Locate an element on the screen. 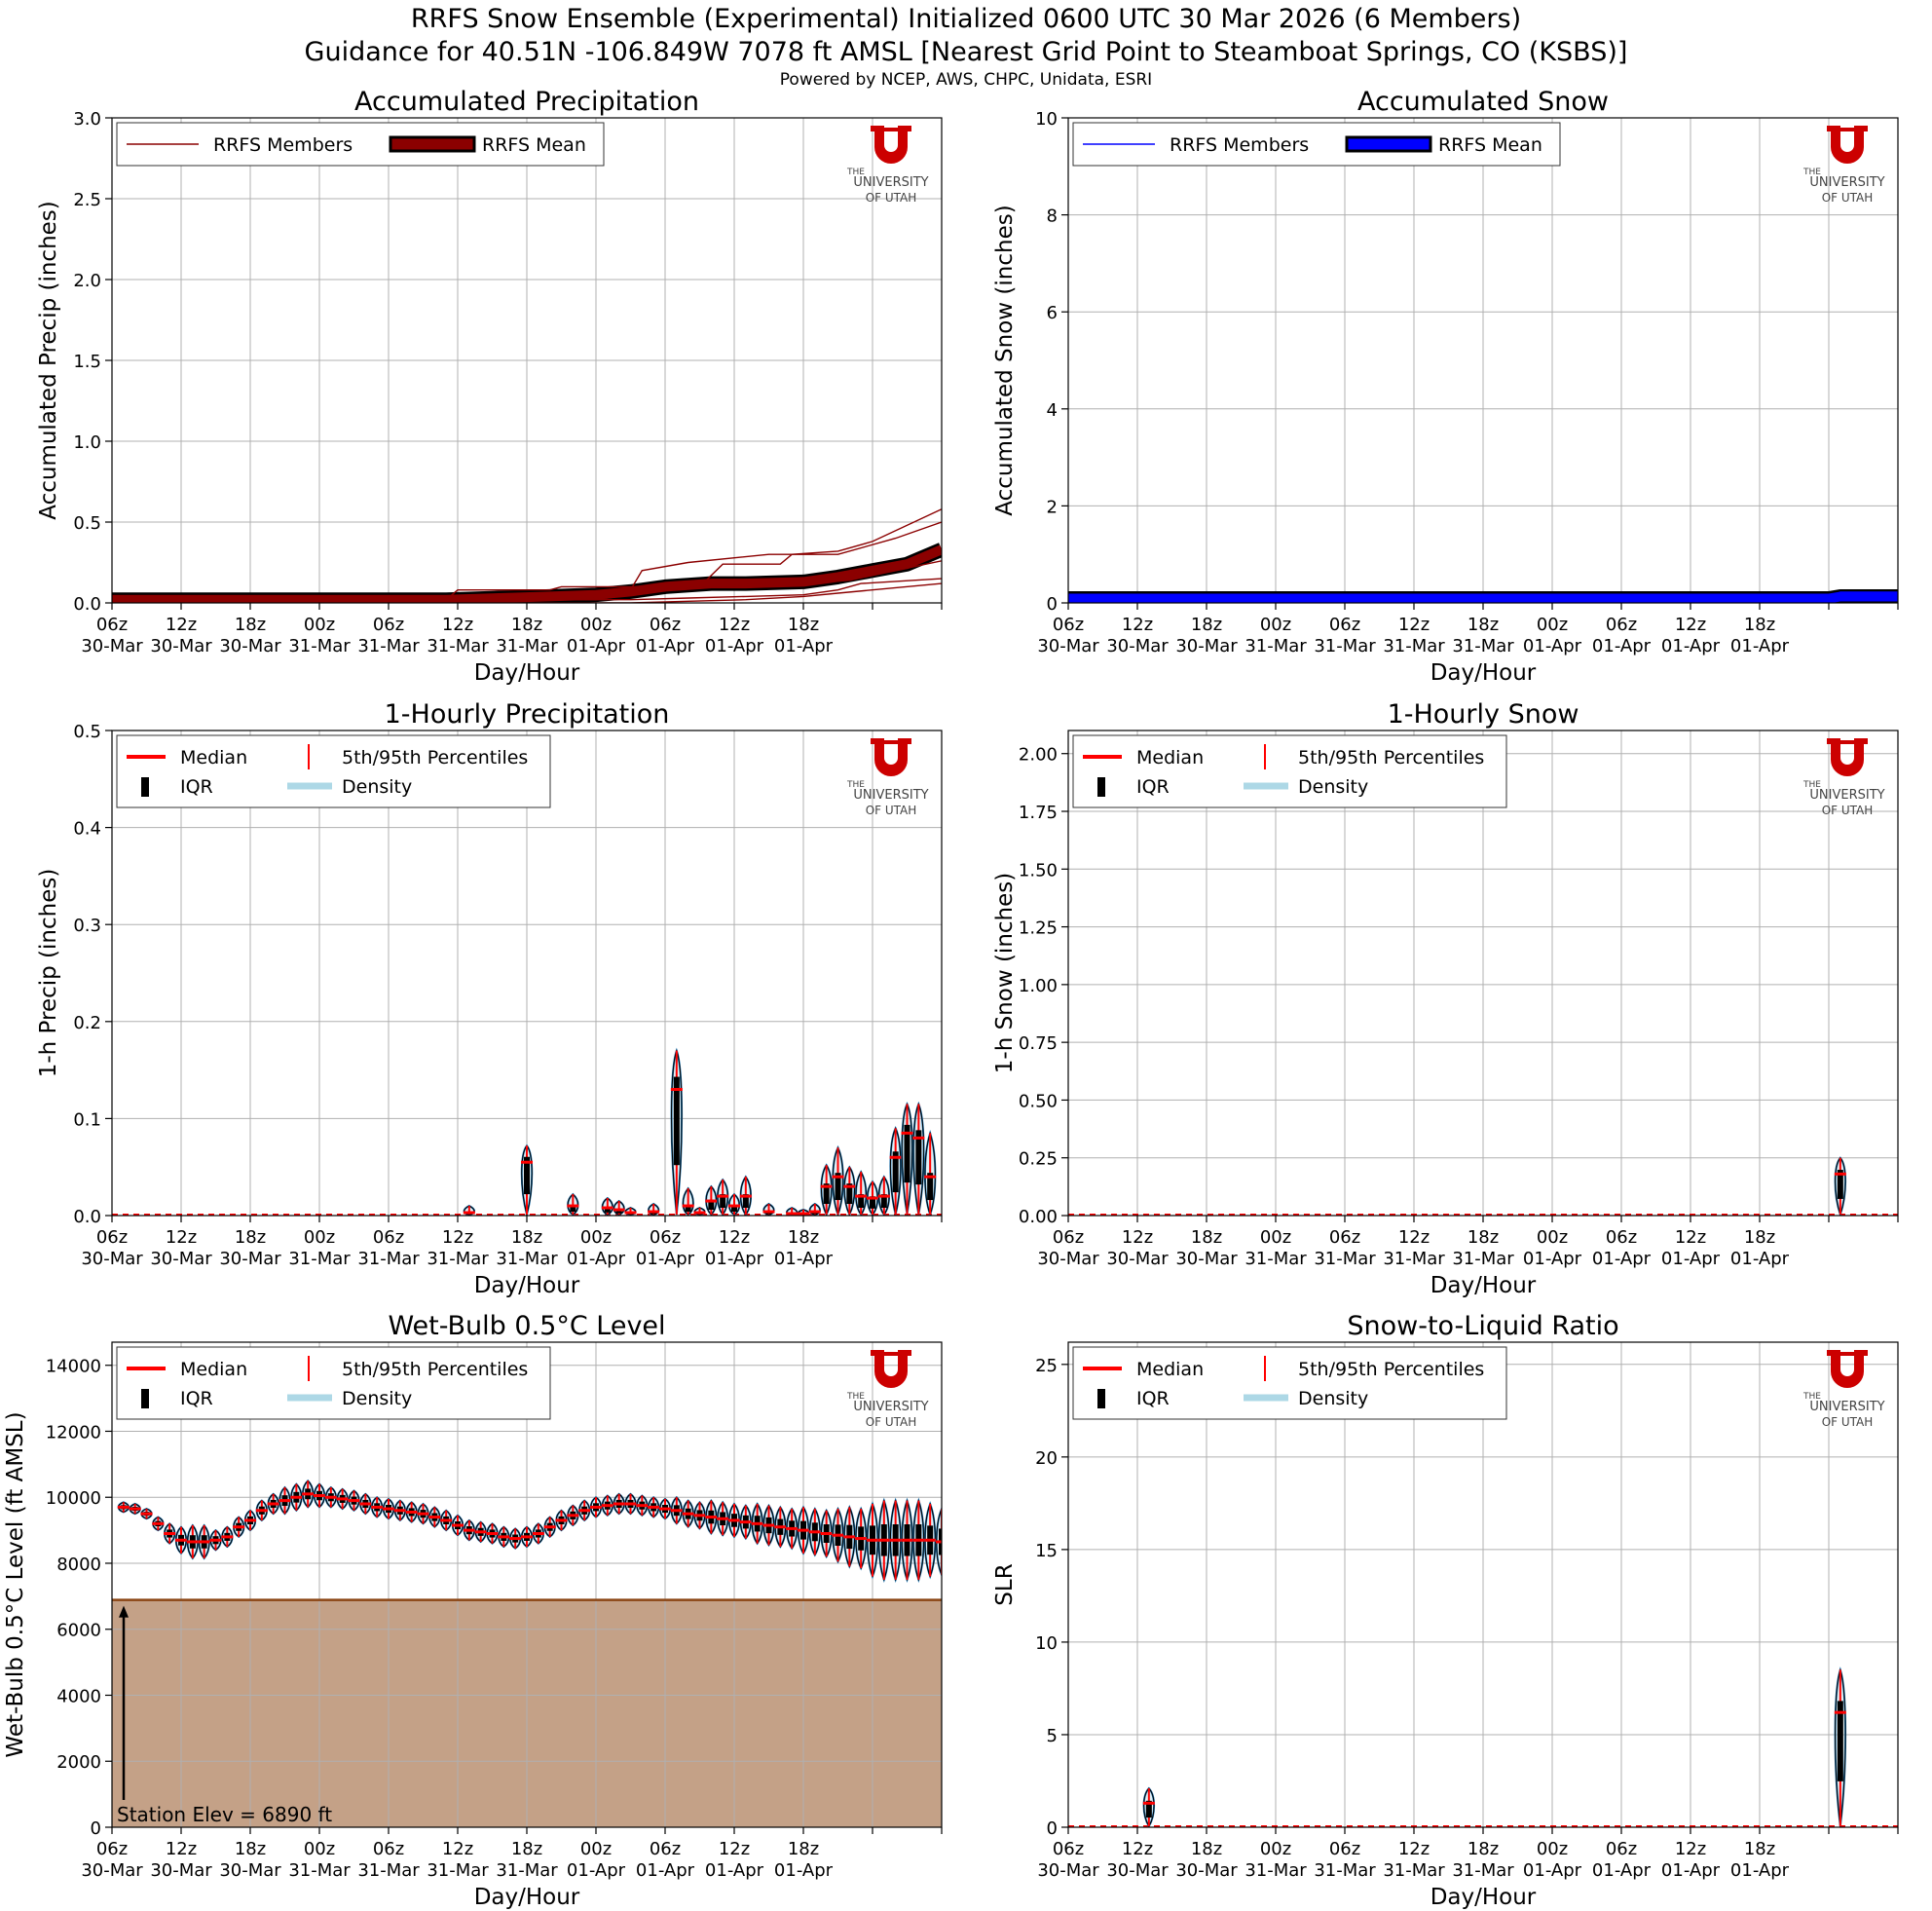 Image resolution: width=1932 pixels, height=1911 pixels. legend-density-label: Density is located at coordinates (1333, 1399).